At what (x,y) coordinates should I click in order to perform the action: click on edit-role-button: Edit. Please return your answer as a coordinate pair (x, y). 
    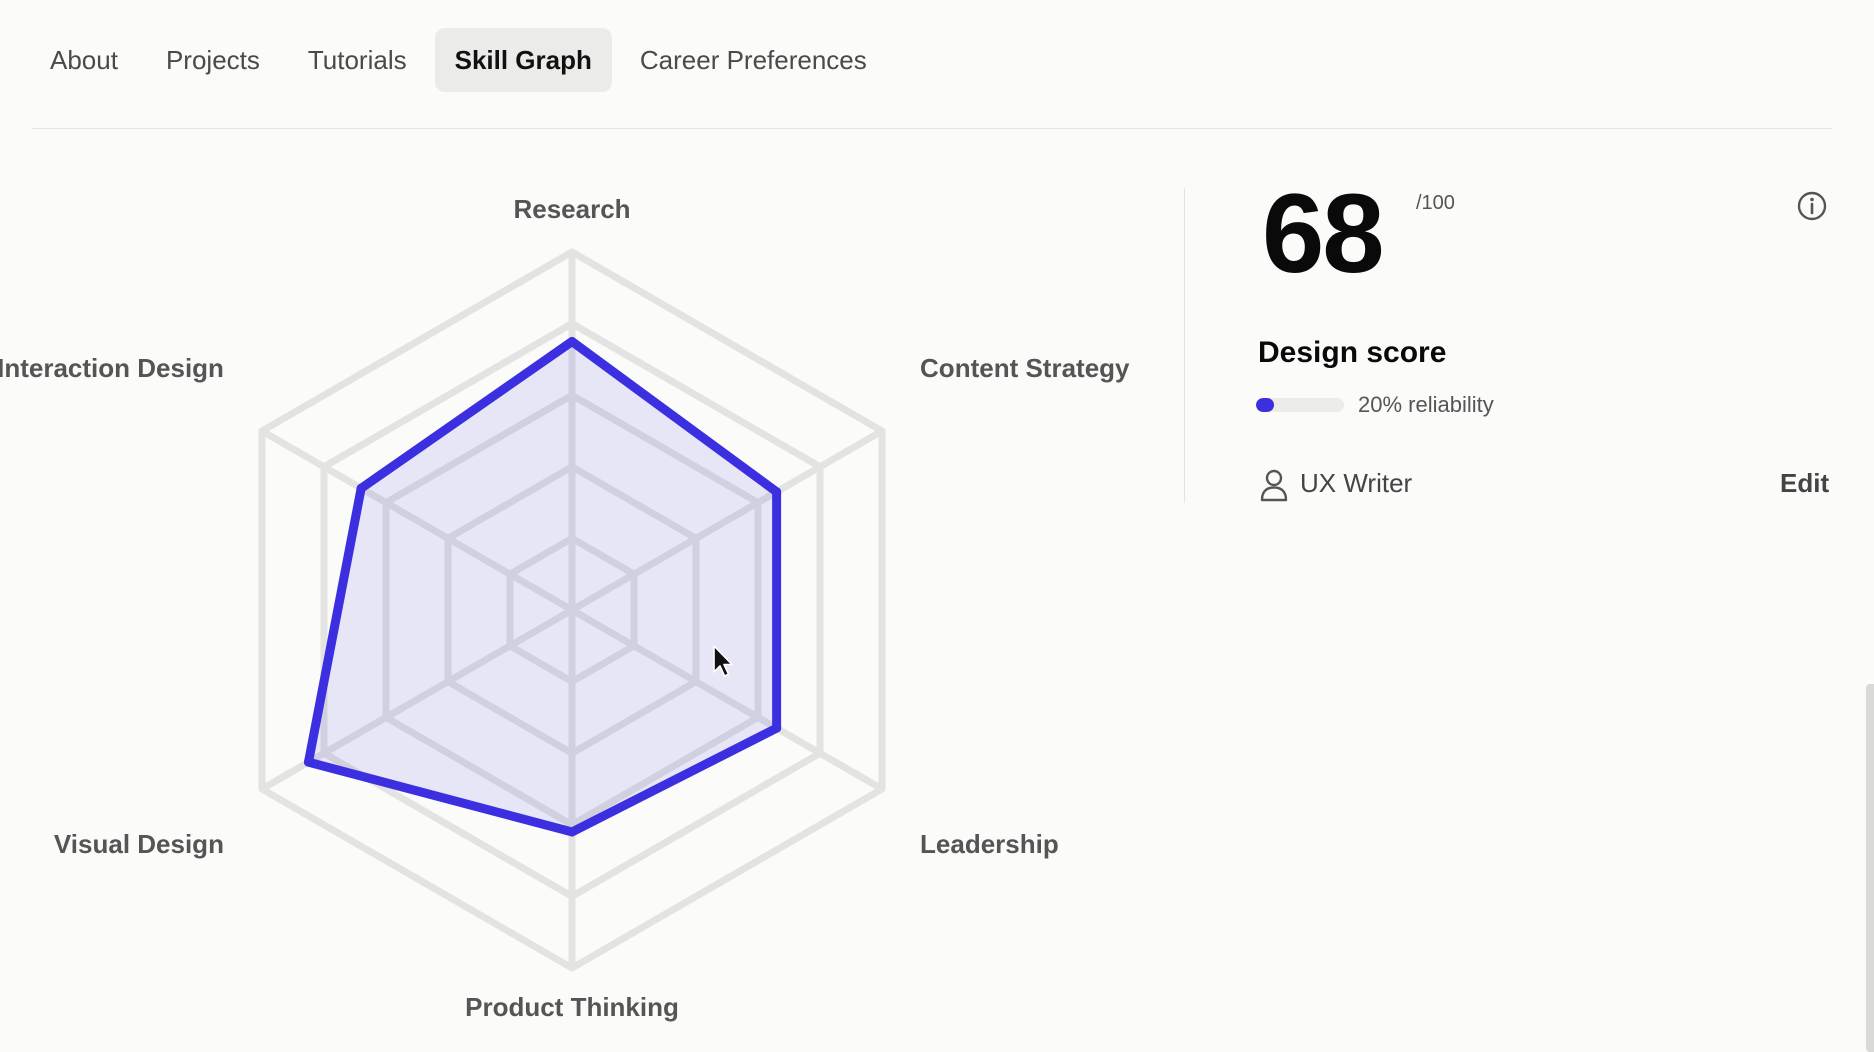
    Looking at the image, I should click on (1805, 483).